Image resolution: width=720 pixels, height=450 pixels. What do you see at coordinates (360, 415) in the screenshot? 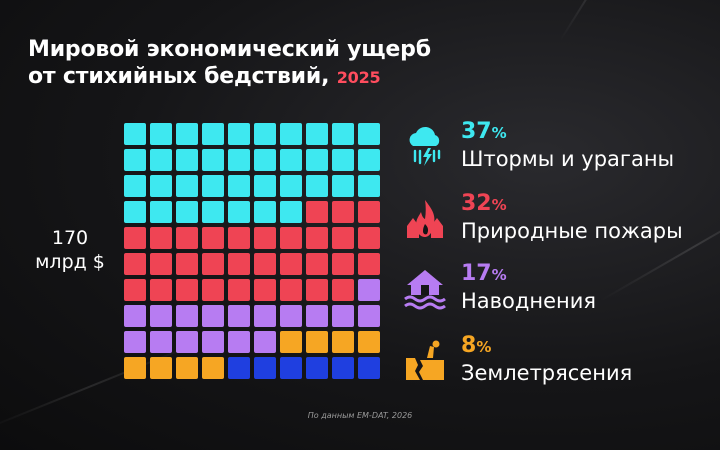
I see `source-note: По данным EM-DAT, 2026` at bounding box center [360, 415].